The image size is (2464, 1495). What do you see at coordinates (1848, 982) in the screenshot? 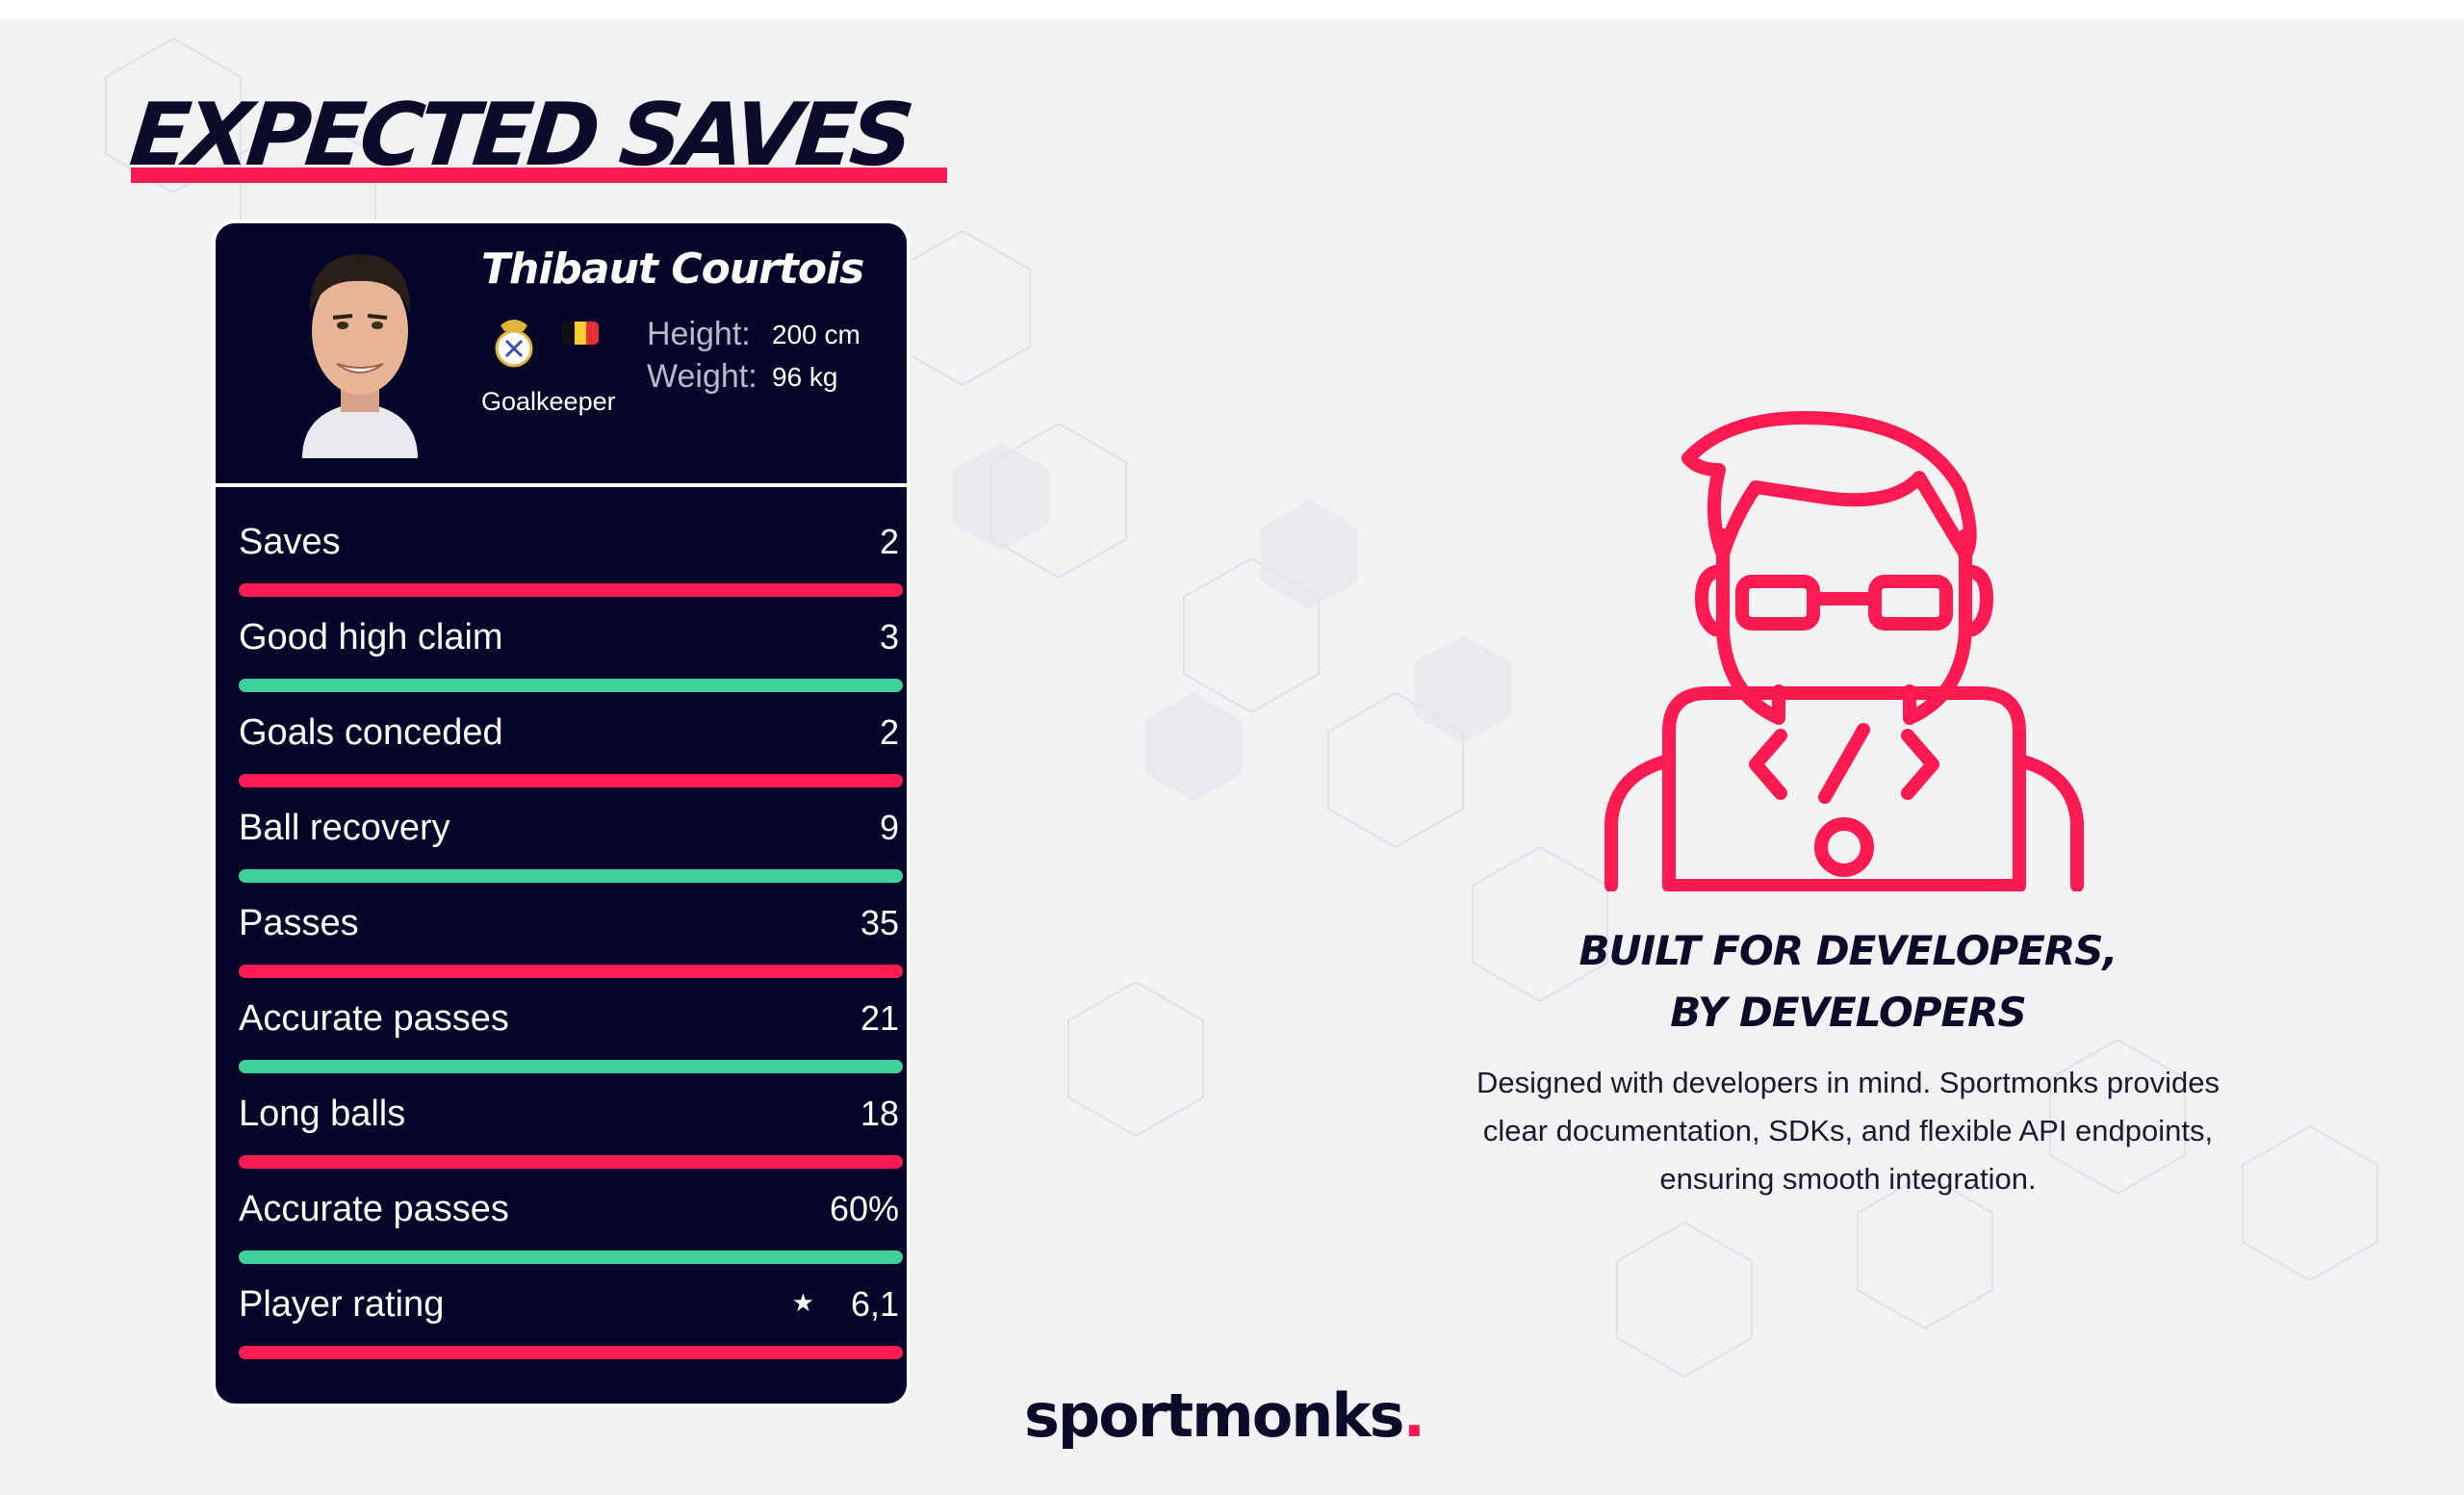
I see `developers-heading: BUILT FOR DEVELOPERS, BY DEVELOPERS` at bounding box center [1848, 982].